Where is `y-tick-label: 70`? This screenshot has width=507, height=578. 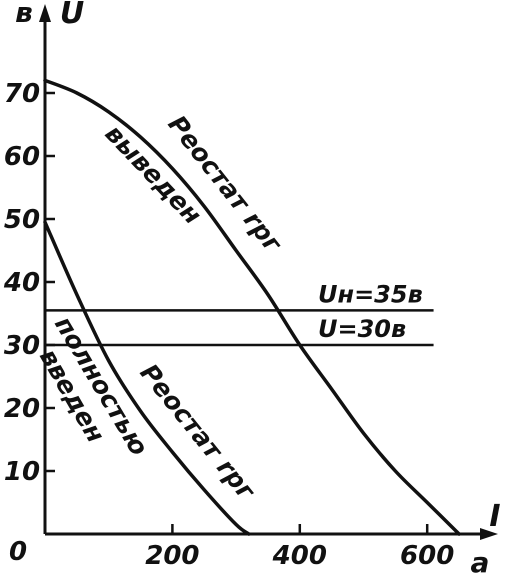 y-tick-label: 70 is located at coordinates (22, 94).